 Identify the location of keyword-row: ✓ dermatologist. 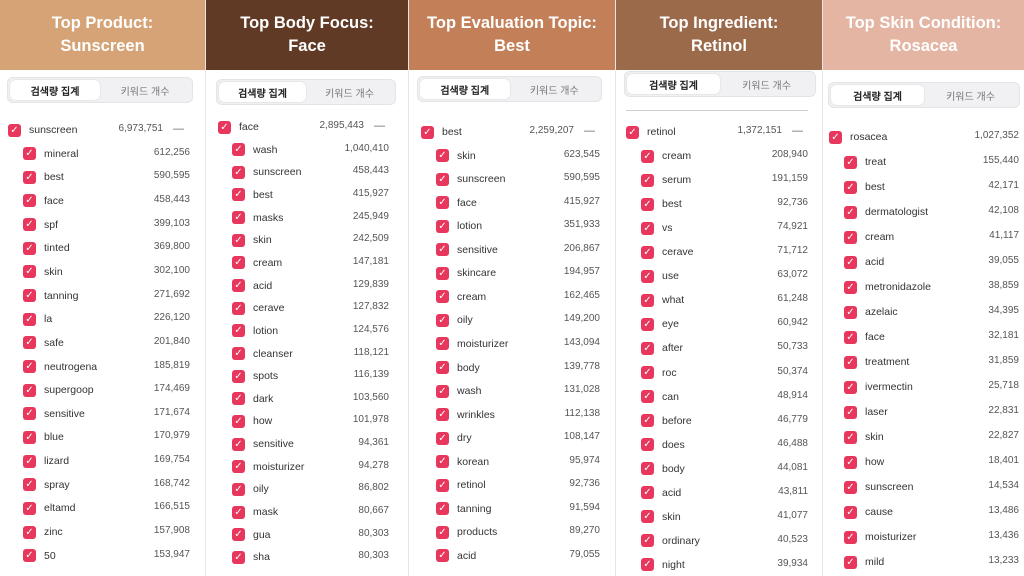
(886, 212).